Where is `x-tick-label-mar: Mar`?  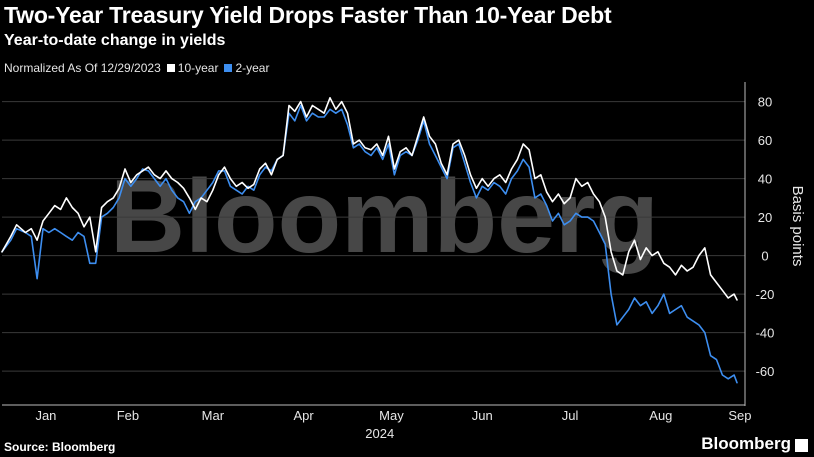 x-tick-label-mar: Mar is located at coordinates (213, 415).